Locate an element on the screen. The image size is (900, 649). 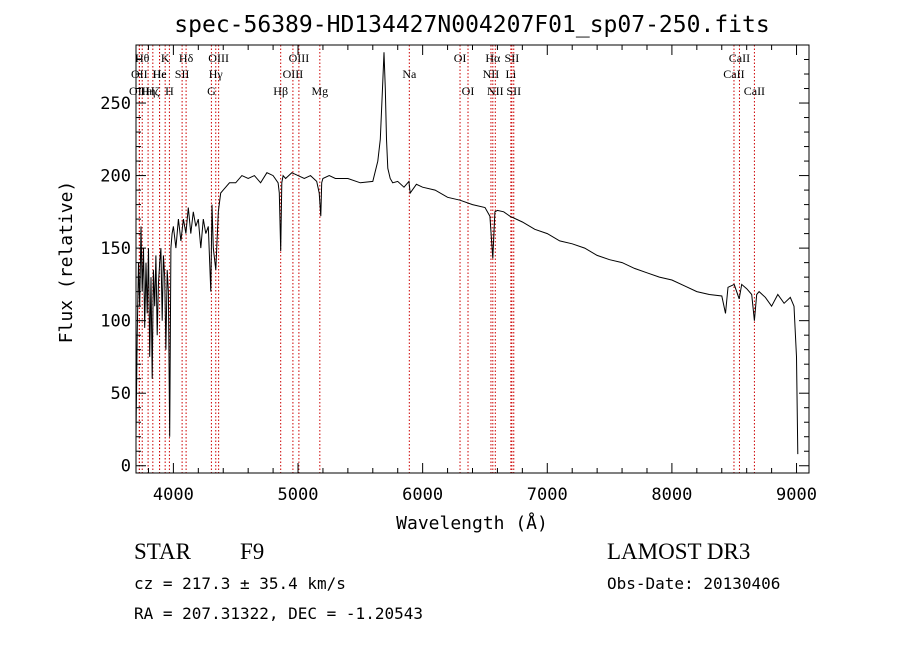
line-label: Hγ is located at coordinates (216, 74).